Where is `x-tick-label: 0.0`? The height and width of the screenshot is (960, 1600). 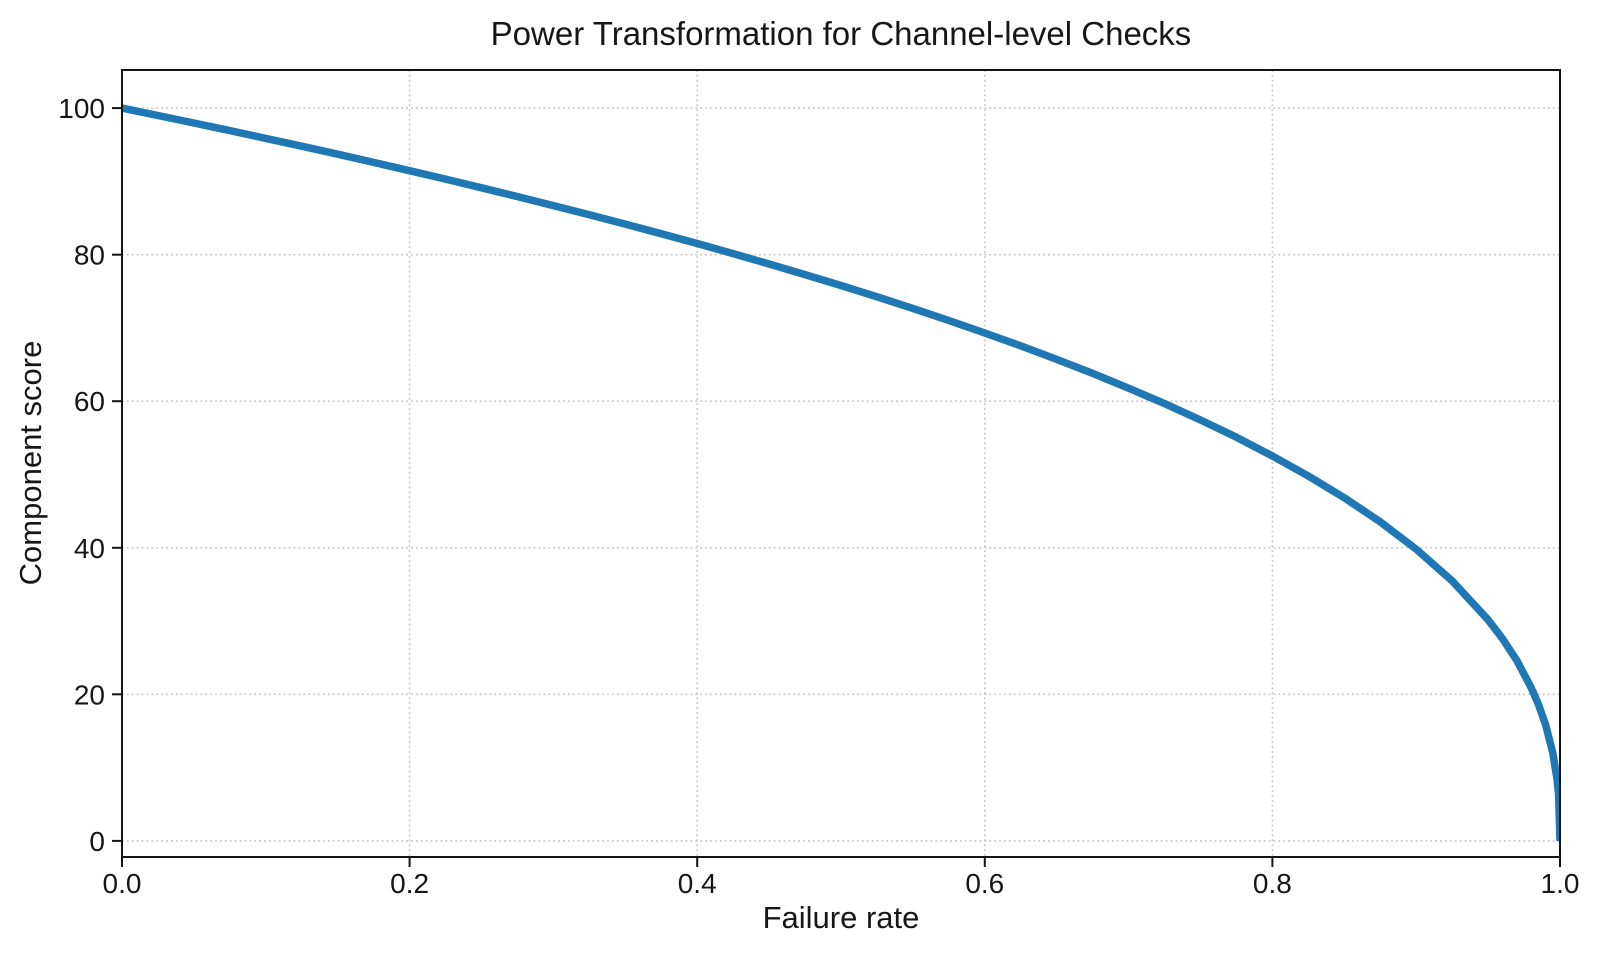 x-tick-label: 0.0 is located at coordinates (122, 883).